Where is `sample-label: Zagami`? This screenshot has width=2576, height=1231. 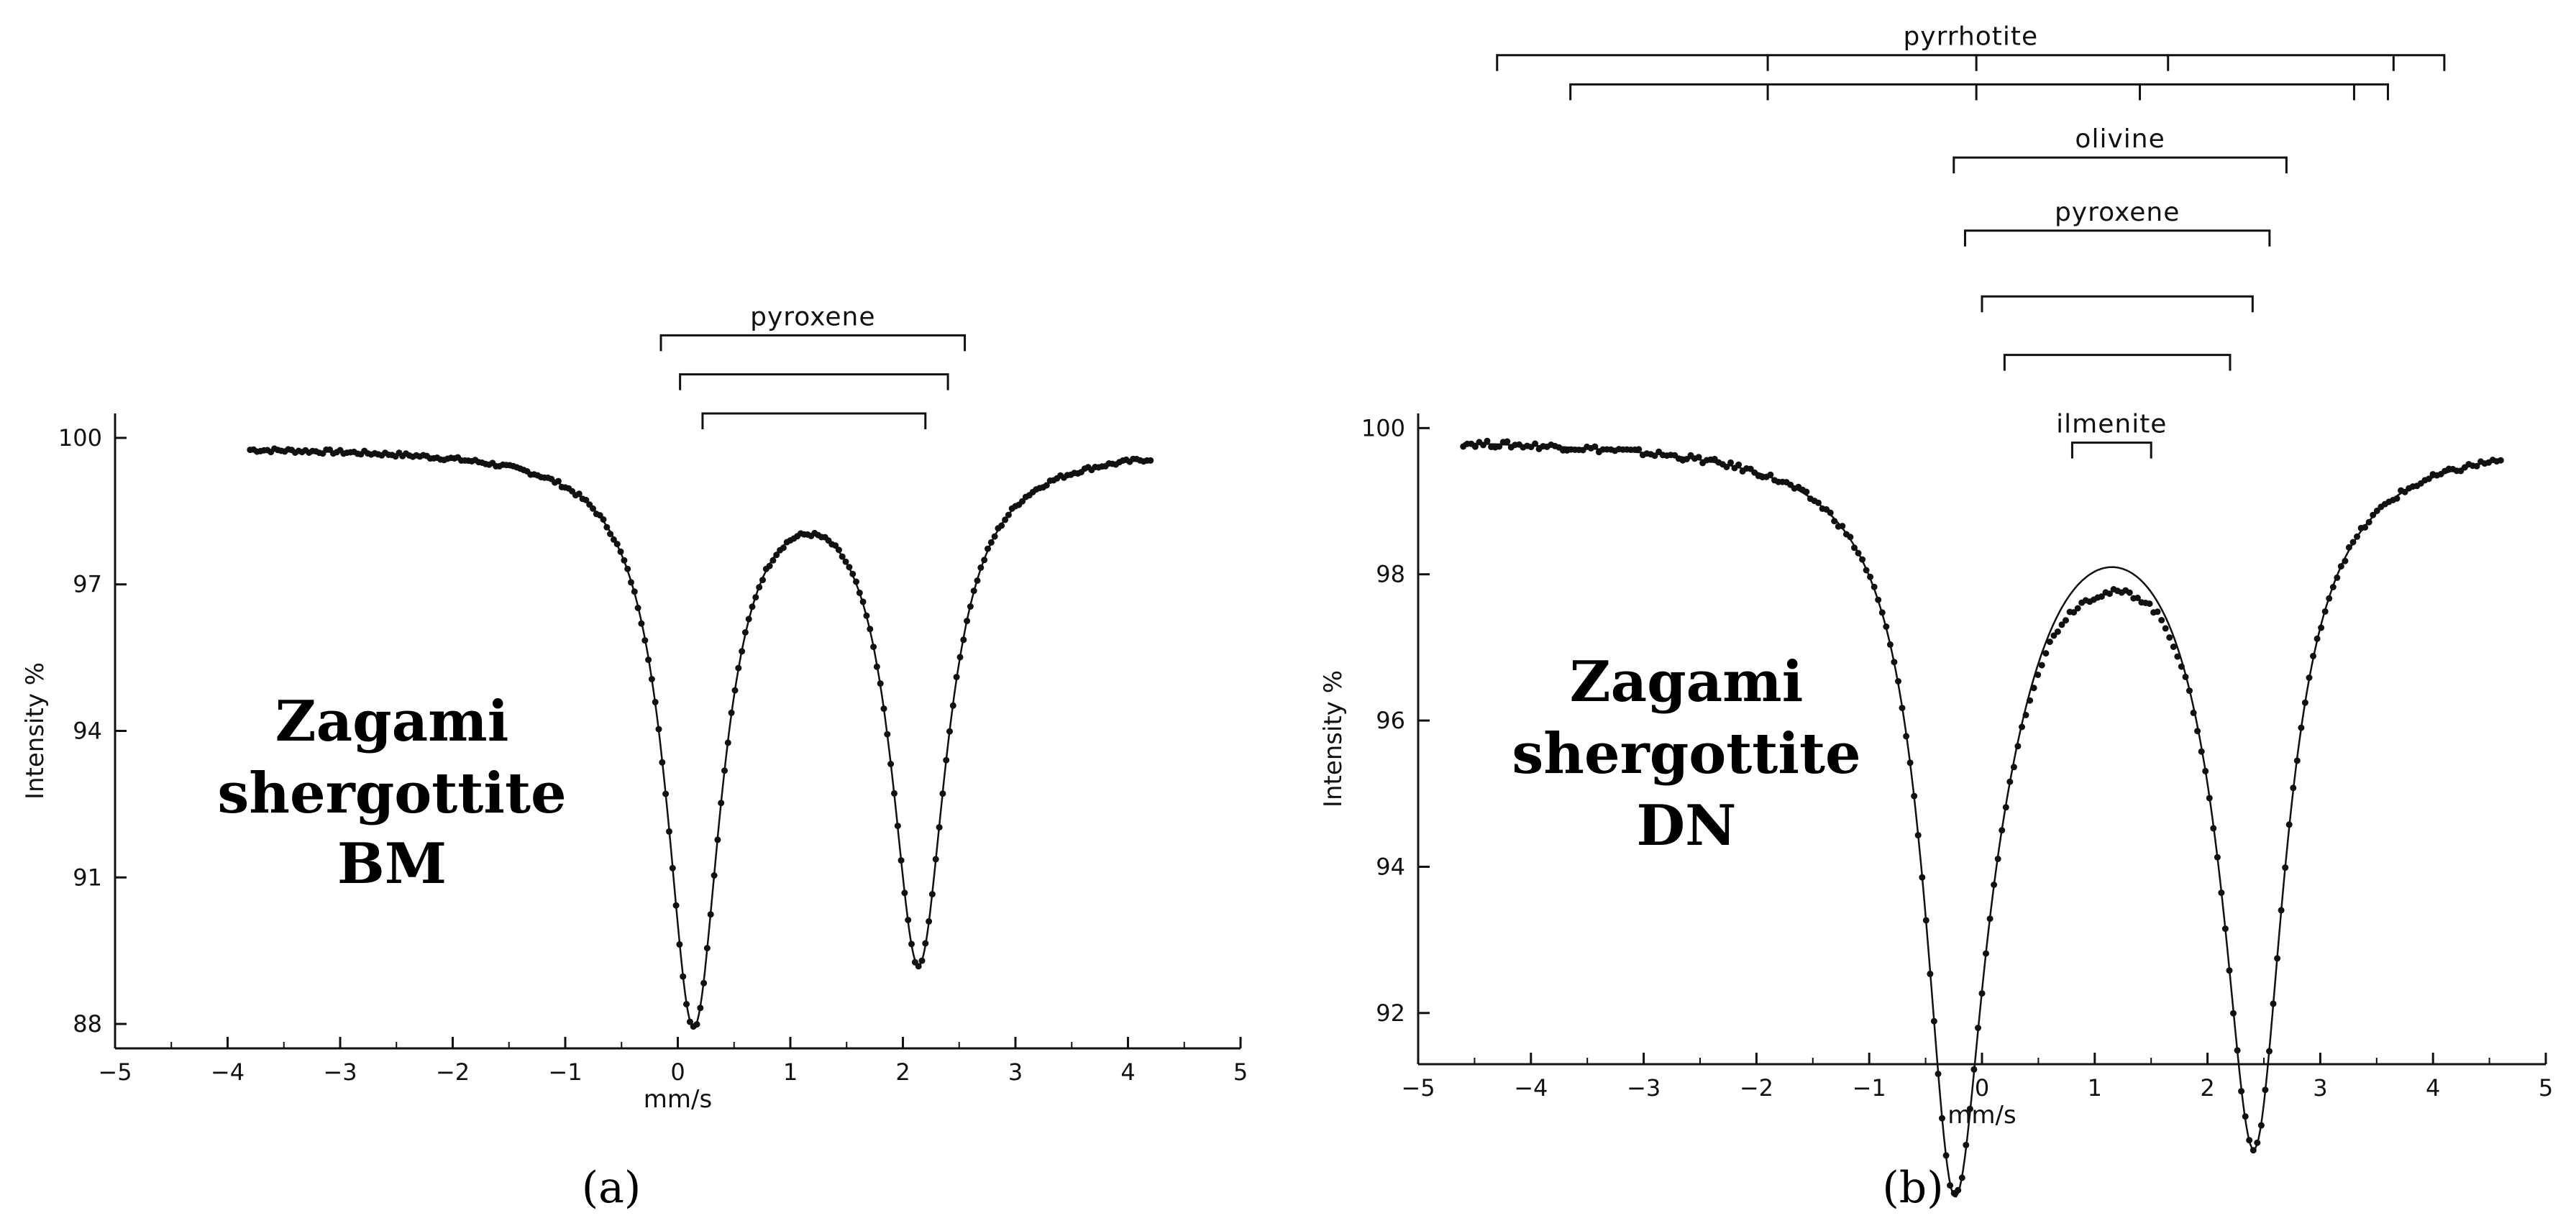
sample-label: Zagami is located at coordinates (392, 721).